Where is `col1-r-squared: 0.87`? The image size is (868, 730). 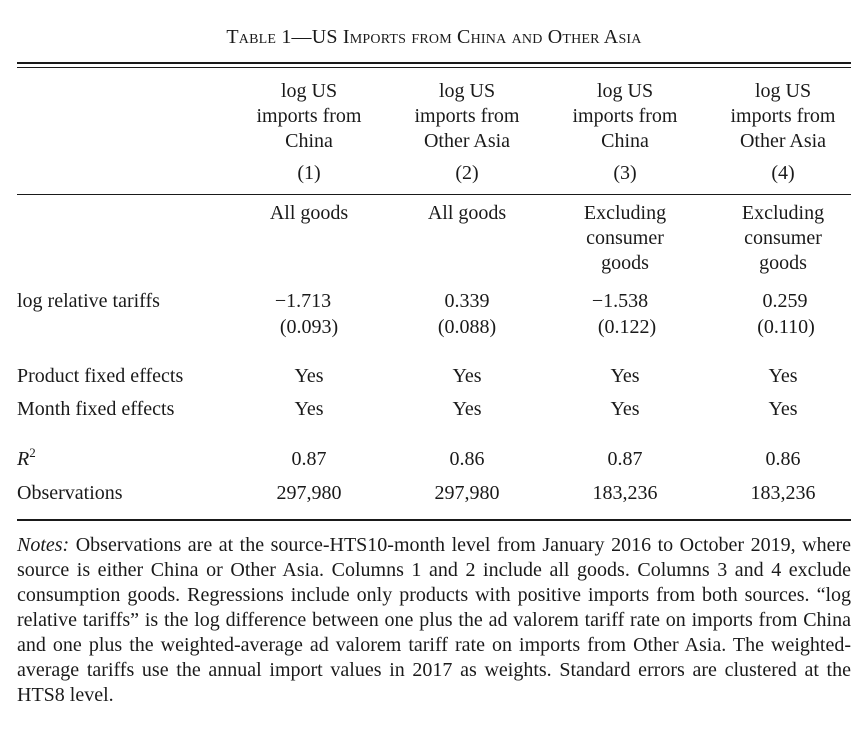 col1-r-squared: 0.87 is located at coordinates (309, 459).